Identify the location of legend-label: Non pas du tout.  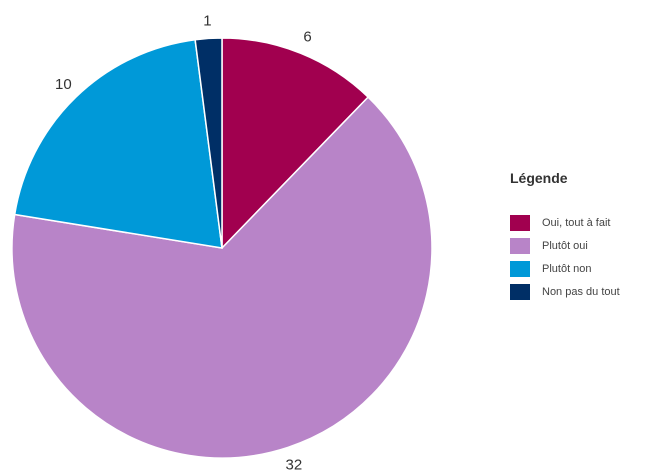
(581, 292).